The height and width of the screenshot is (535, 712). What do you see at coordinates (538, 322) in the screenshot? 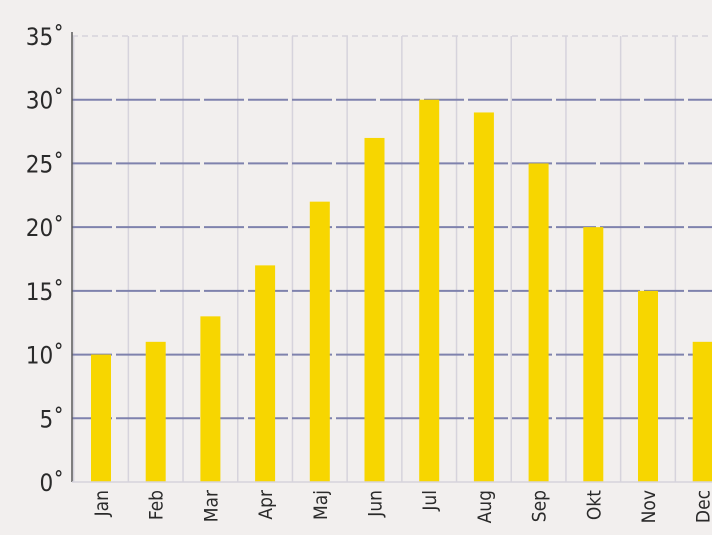
I see `bar-sep` at bounding box center [538, 322].